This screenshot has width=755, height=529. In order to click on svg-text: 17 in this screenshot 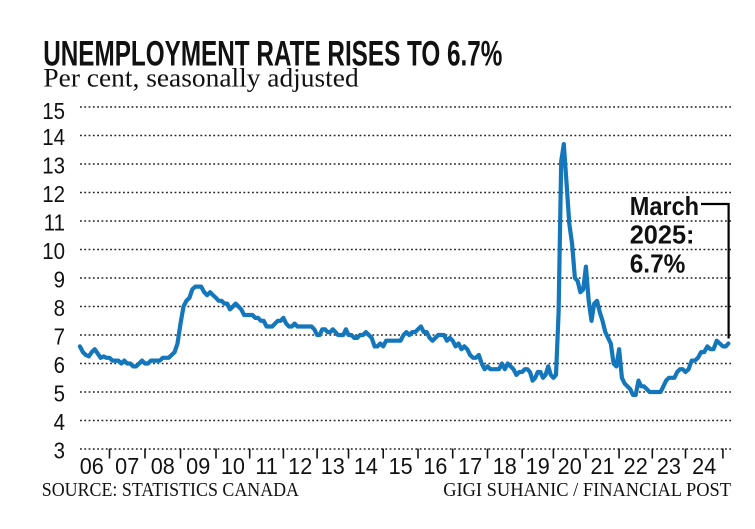, I will do `click(470, 466)`.